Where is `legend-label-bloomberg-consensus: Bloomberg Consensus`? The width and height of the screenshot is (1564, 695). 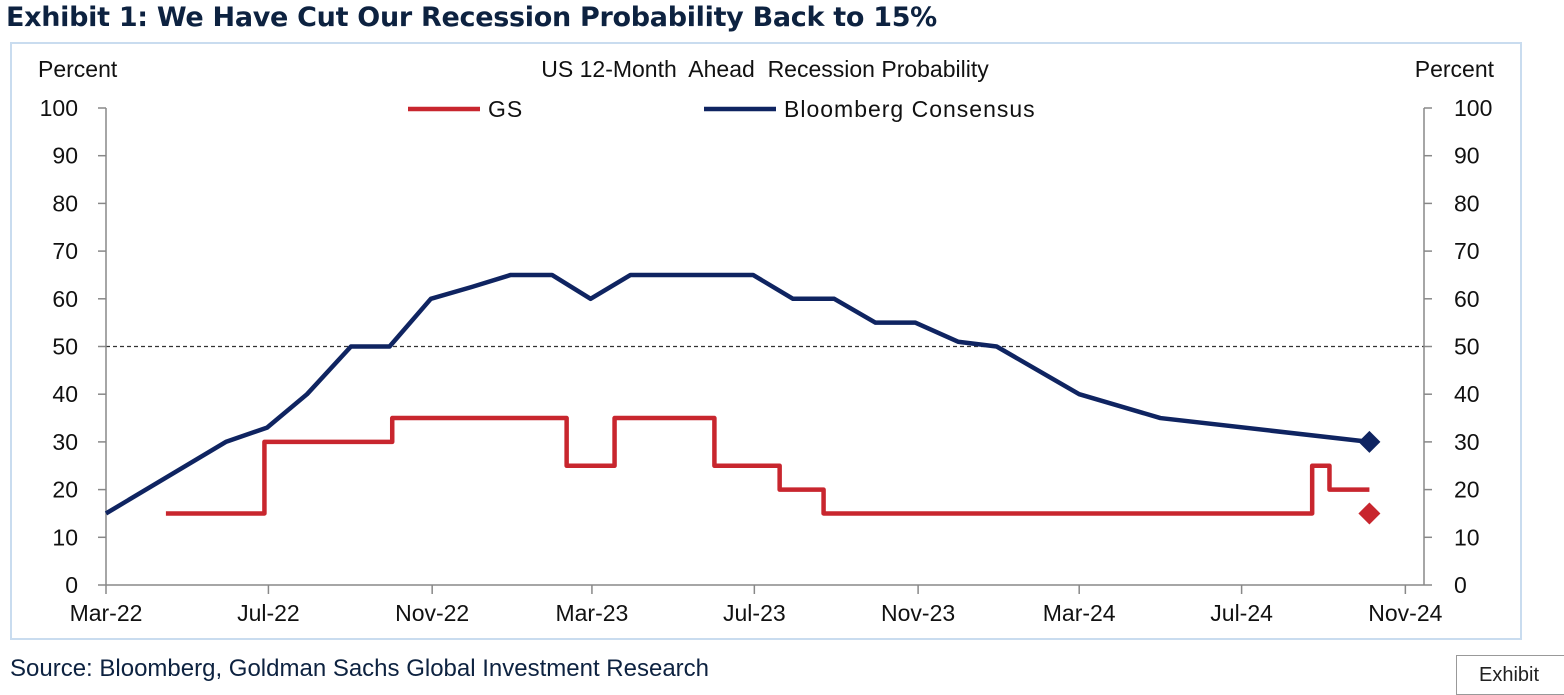 legend-label-bloomberg-consensus: Bloomberg Consensus is located at coordinates (910, 109).